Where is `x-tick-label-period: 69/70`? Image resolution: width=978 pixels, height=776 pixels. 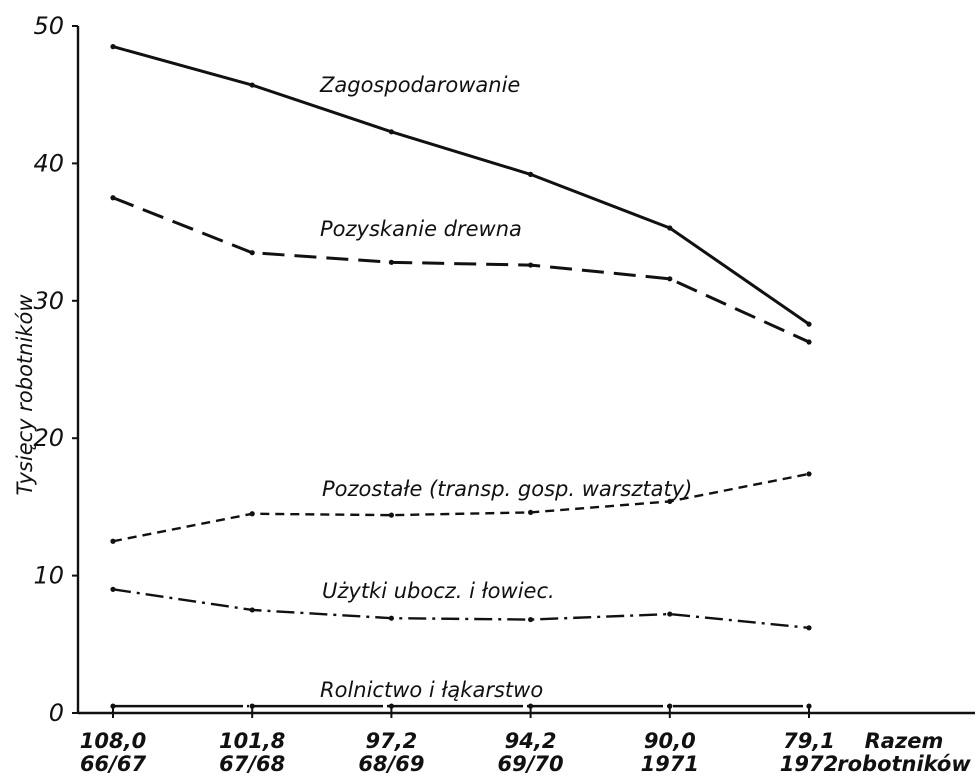
x-tick-label-period: 69/70 is located at coordinates (531, 764).